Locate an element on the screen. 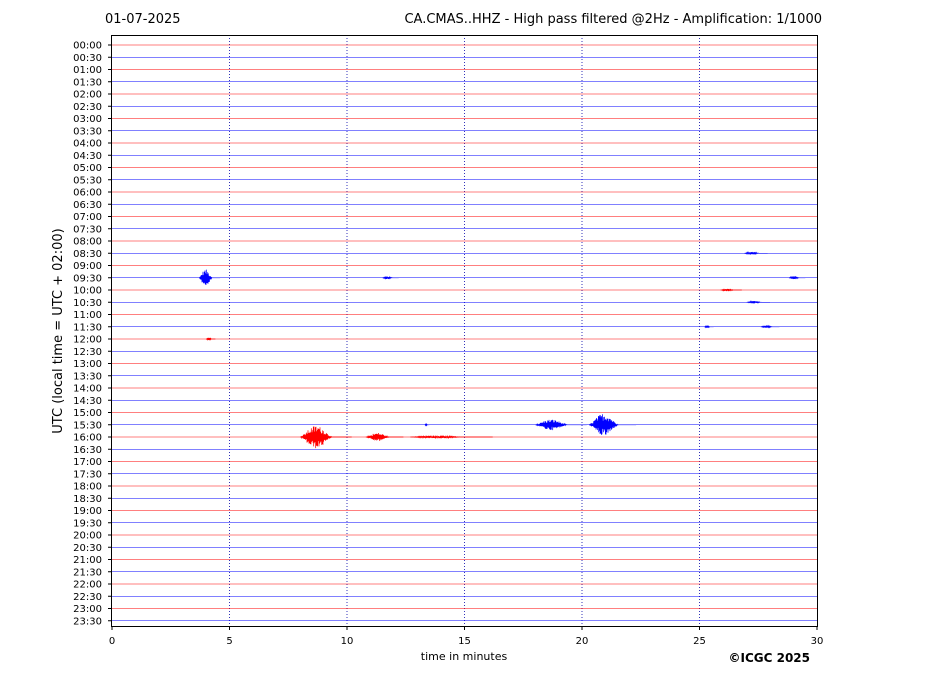  y-tick-label: 18:30 is located at coordinates (87, 499).